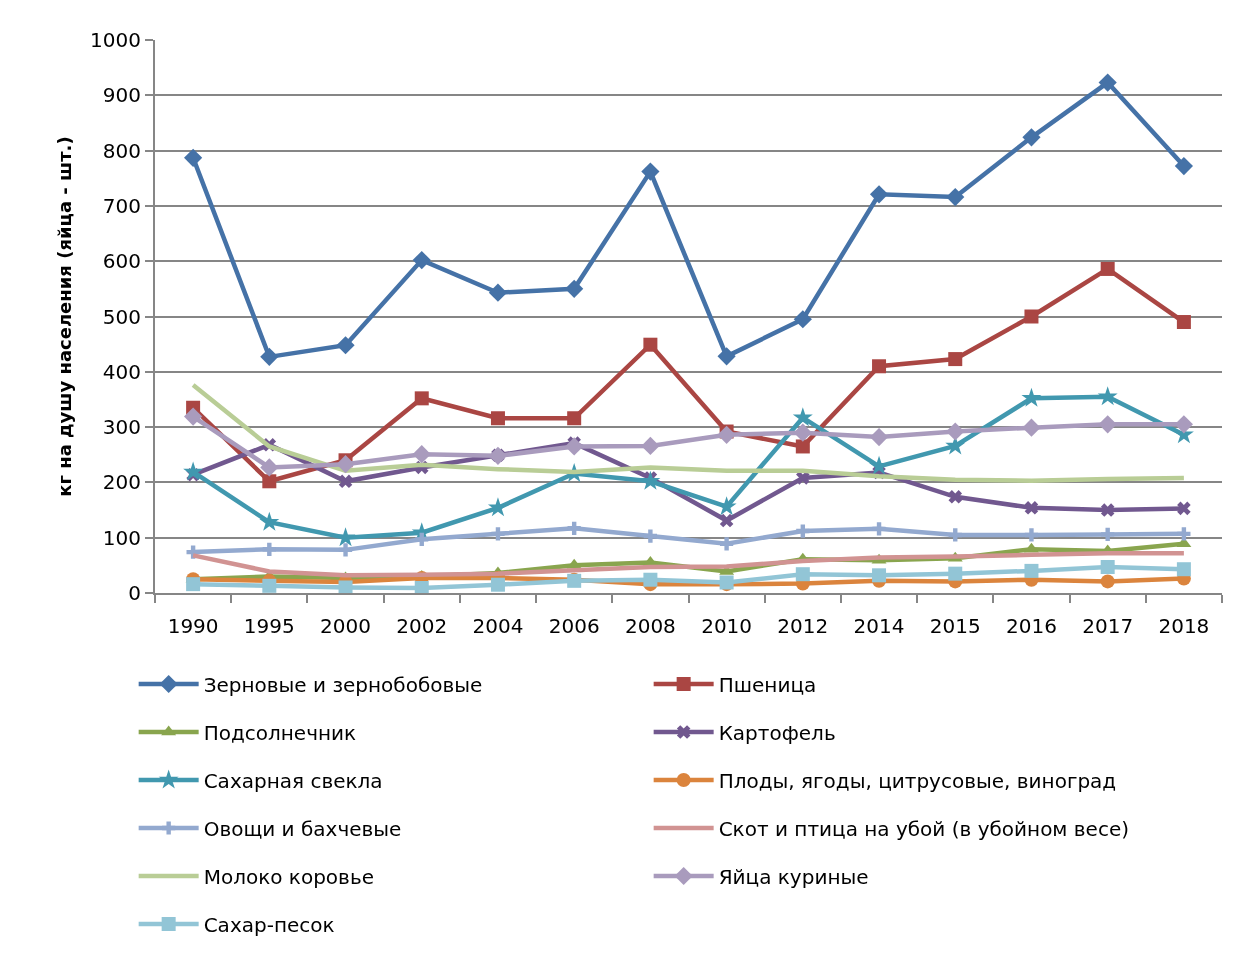 The height and width of the screenshot is (955, 1242). What do you see at coordinates (793, 876) in the screenshot?
I see `legend-label: Яйца куриные` at bounding box center [793, 876].